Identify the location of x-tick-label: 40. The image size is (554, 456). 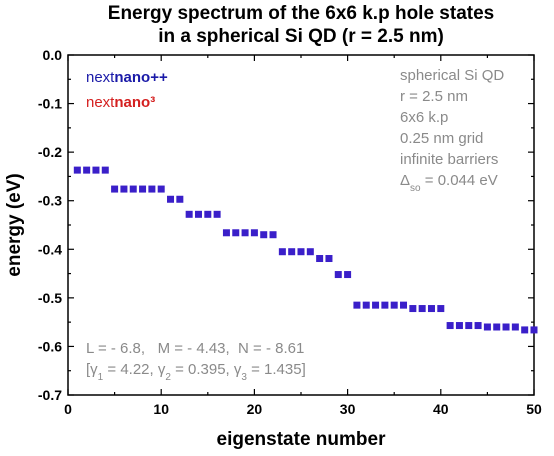
(441, 409).